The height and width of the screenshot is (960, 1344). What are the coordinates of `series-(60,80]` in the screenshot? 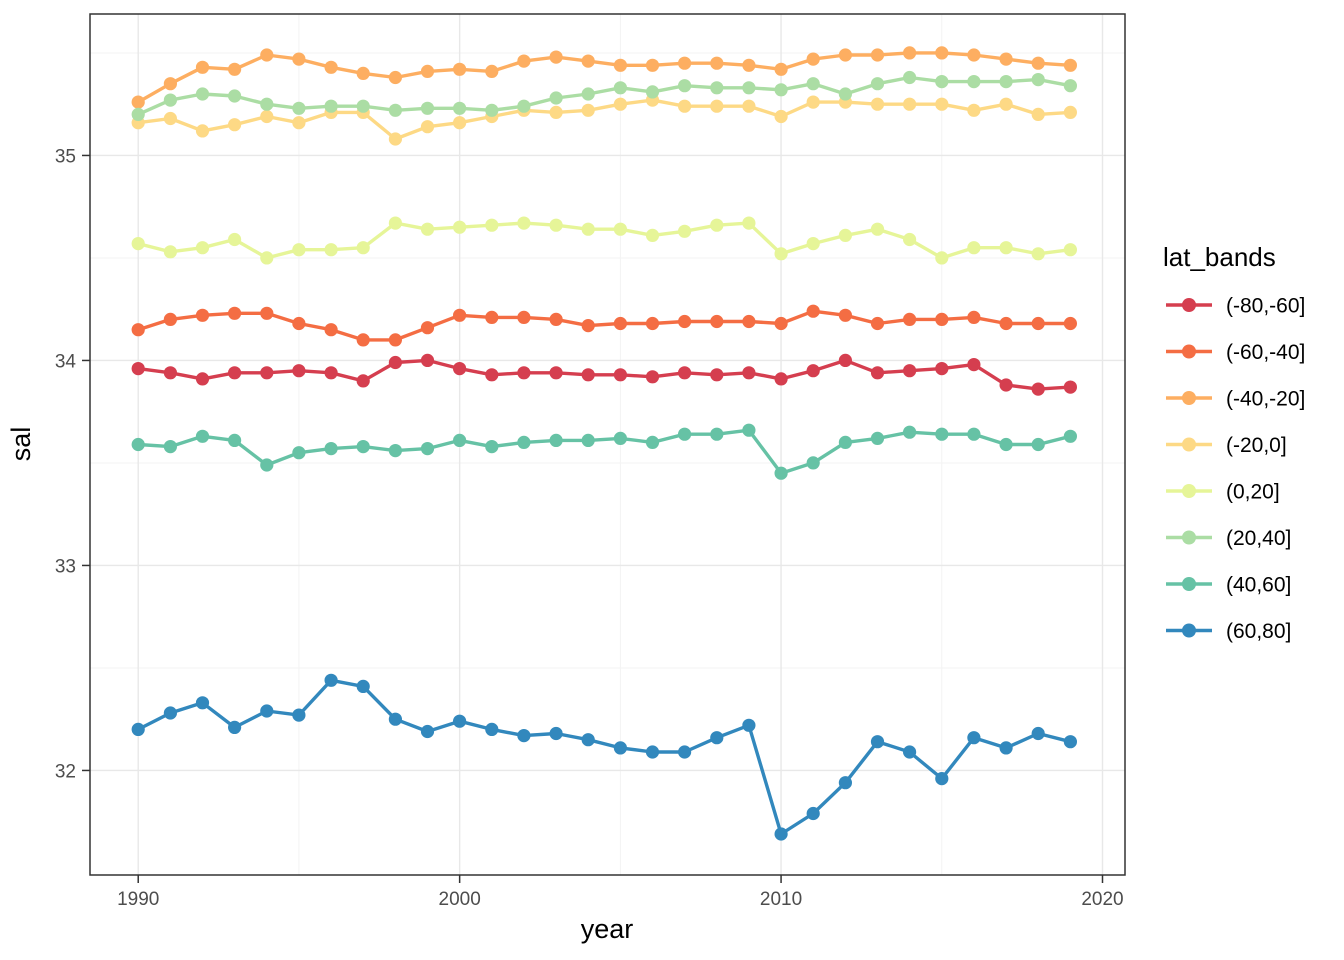 It's located at (604, 757).